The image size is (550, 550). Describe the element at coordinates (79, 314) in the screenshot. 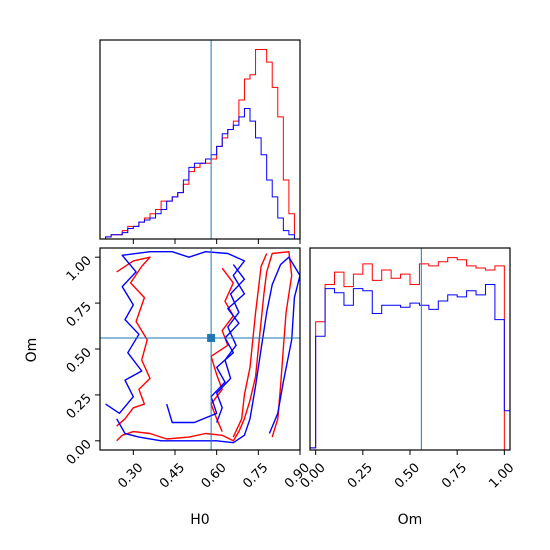

I see `om-y-tick-label: 0.75` at that location.